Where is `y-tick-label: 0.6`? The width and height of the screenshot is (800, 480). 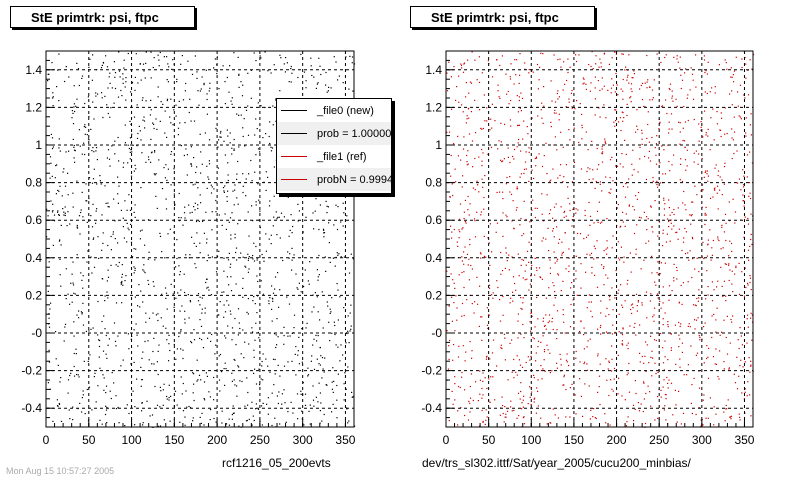
y-tick-label: 0.6 is located at coordinates (33, 220).